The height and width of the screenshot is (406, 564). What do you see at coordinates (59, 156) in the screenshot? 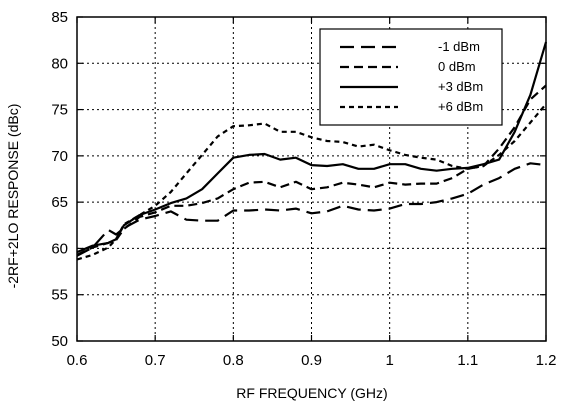
I see `y-tick-label: 70` at bounding box center [59, 156].